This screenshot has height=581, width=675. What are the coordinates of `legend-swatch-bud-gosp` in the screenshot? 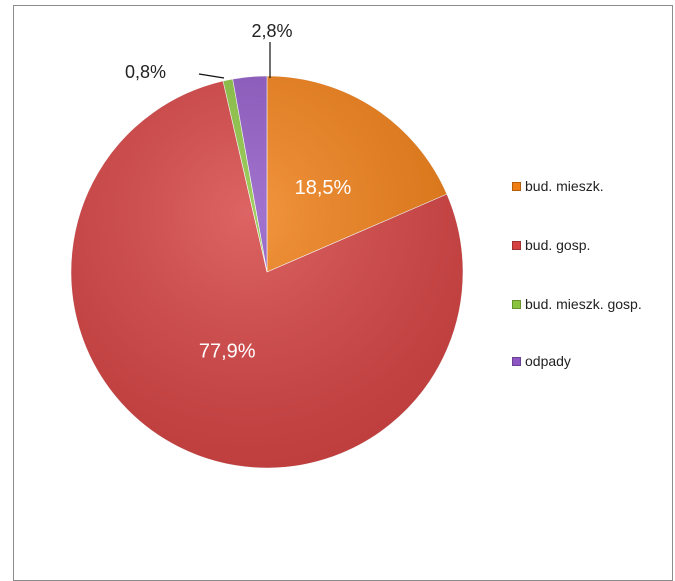 It's located at (516, 245).